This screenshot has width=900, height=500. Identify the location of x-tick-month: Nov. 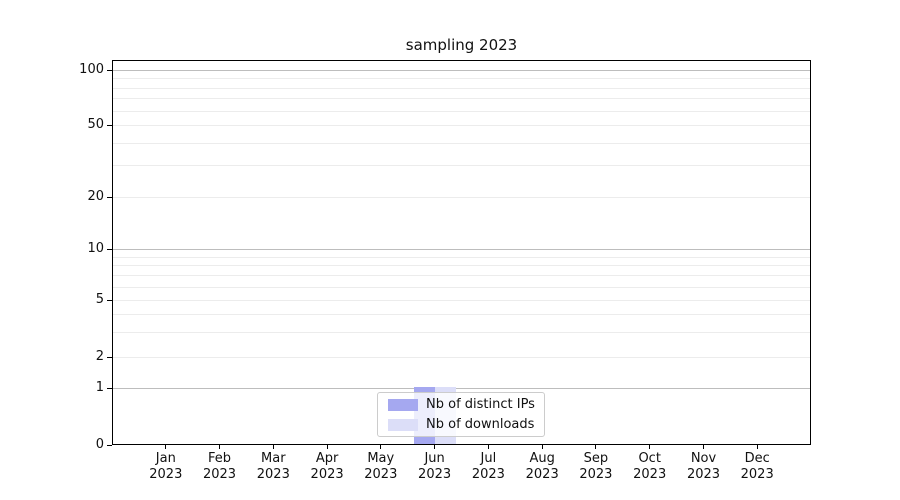
(703, 458).